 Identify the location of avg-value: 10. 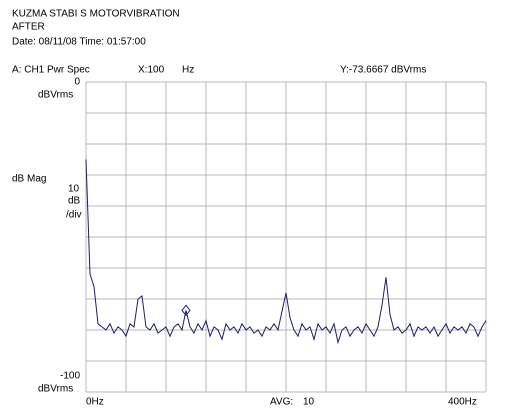
(309, 402).